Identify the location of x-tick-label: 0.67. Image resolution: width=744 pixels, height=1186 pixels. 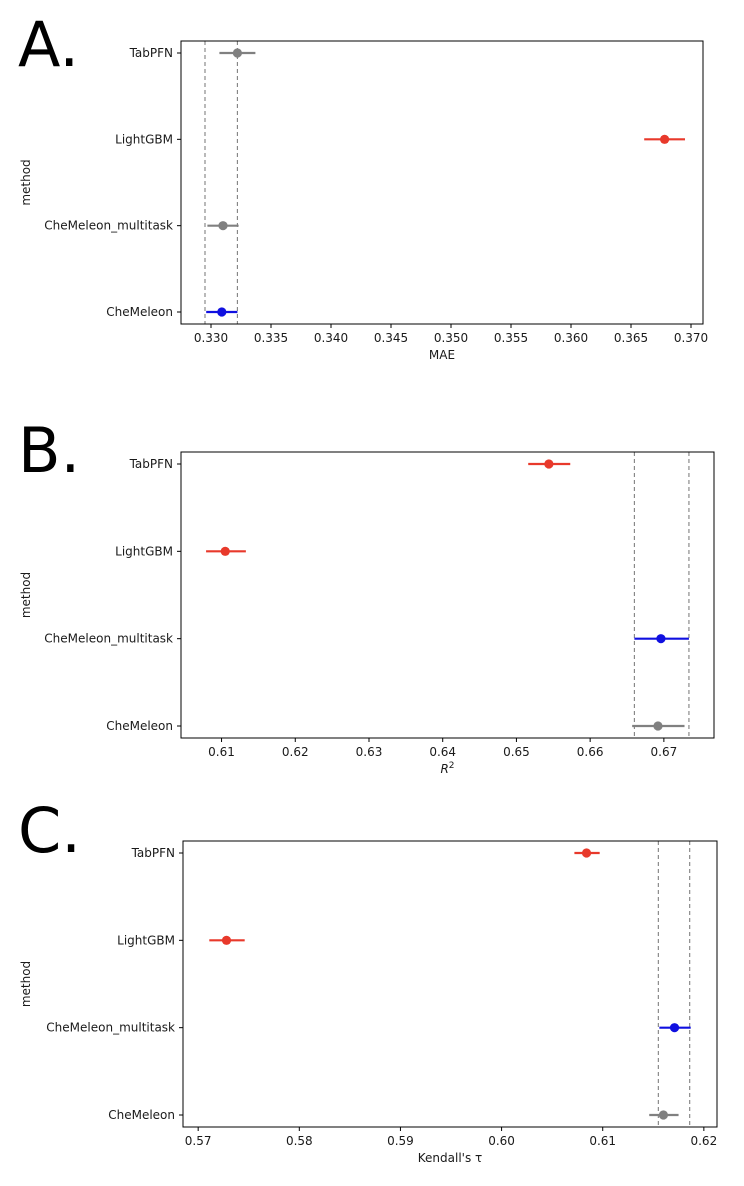
(664, 752).